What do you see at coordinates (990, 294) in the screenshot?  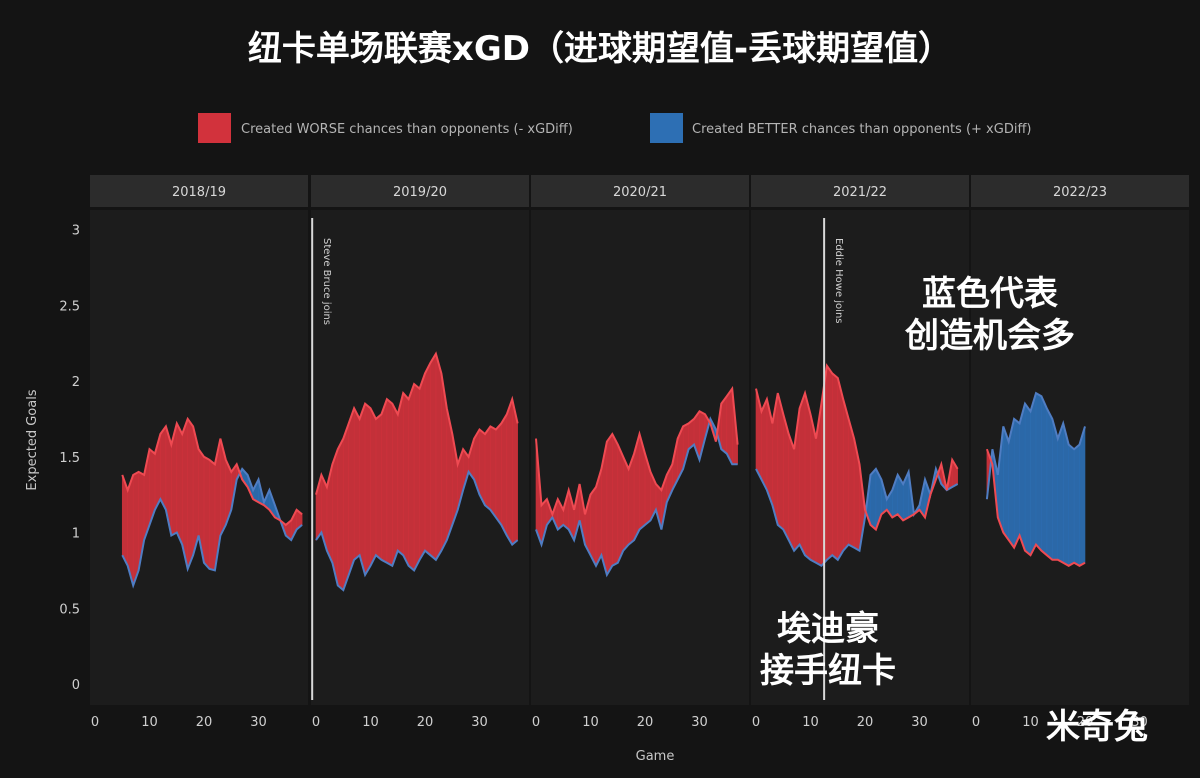 I see `callout-line: 蓝色代表` at bounding box center [990, 294].